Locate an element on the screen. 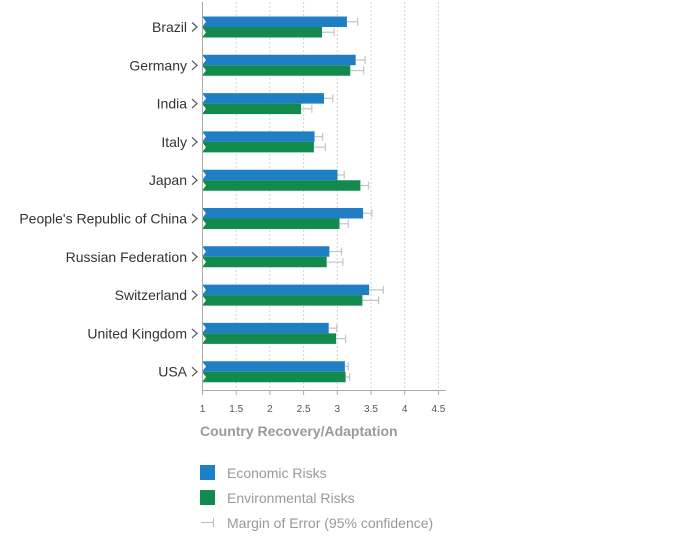 The width and height of the screenshot is (683, 540). x-tick-label: 3 is located at coordinates (338, 409).